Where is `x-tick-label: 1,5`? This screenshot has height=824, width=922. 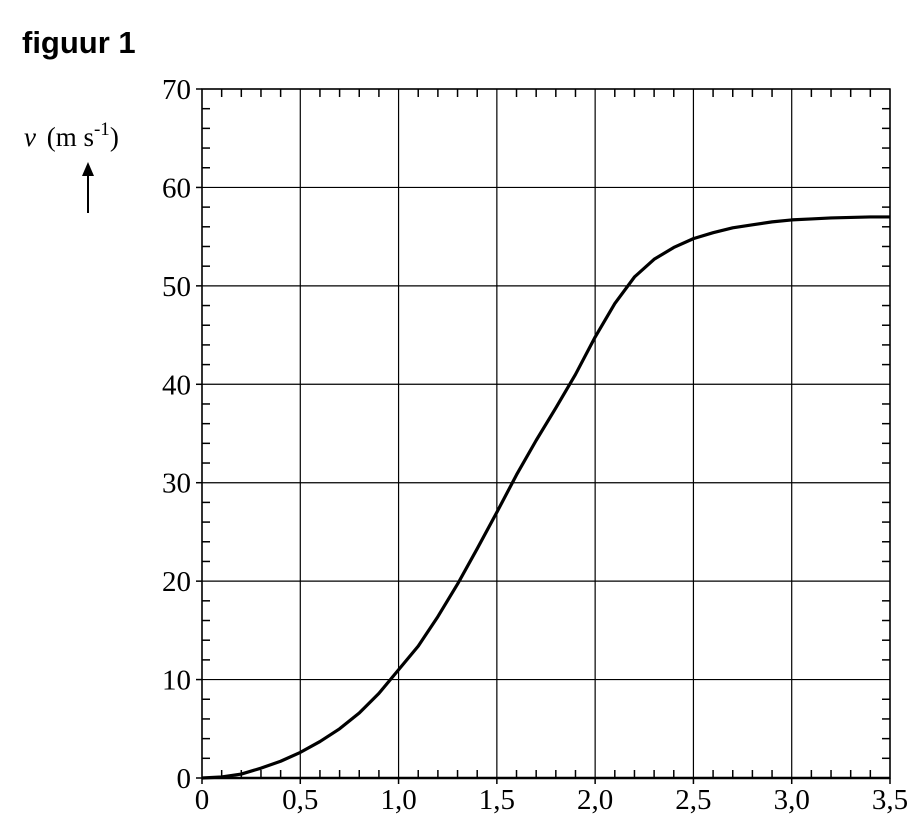 x-tick-label: 1,5 is located at coordinates (497, 800).